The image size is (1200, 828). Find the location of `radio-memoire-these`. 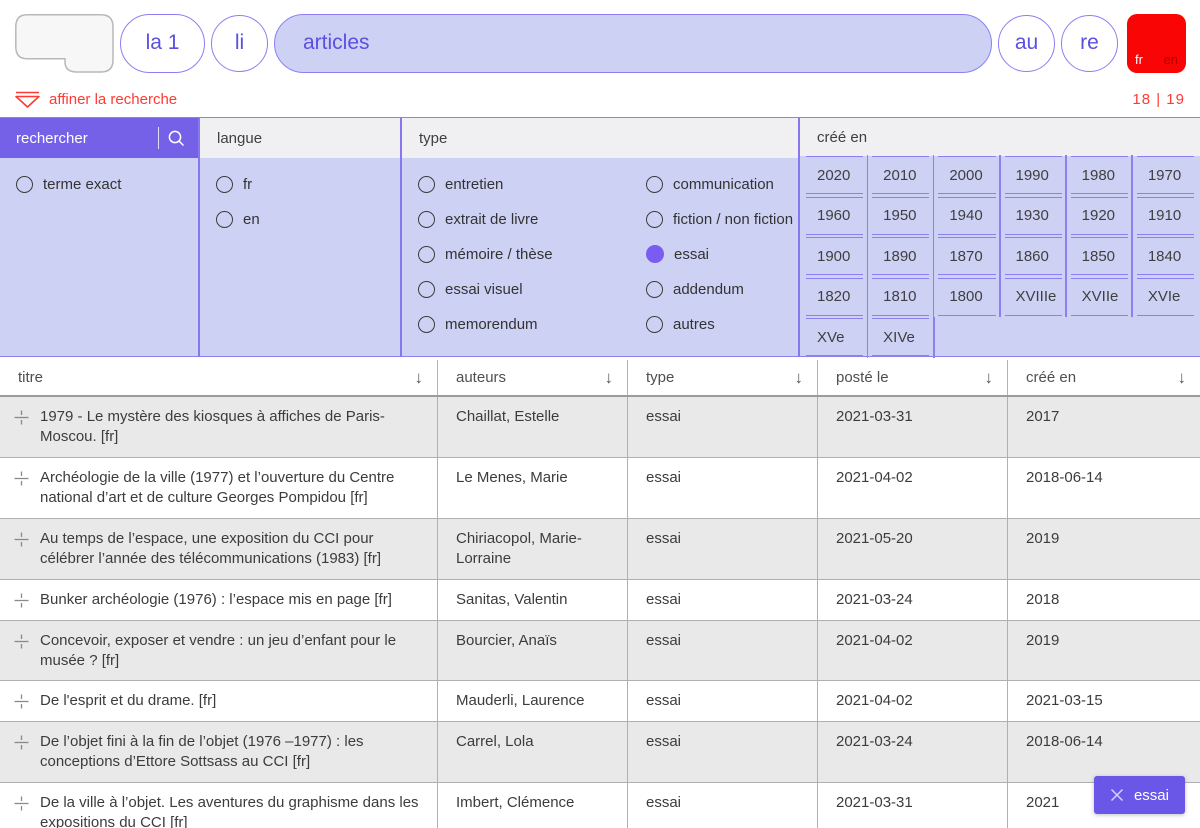

radio-memoire-these is located at coordinates (426, 254).